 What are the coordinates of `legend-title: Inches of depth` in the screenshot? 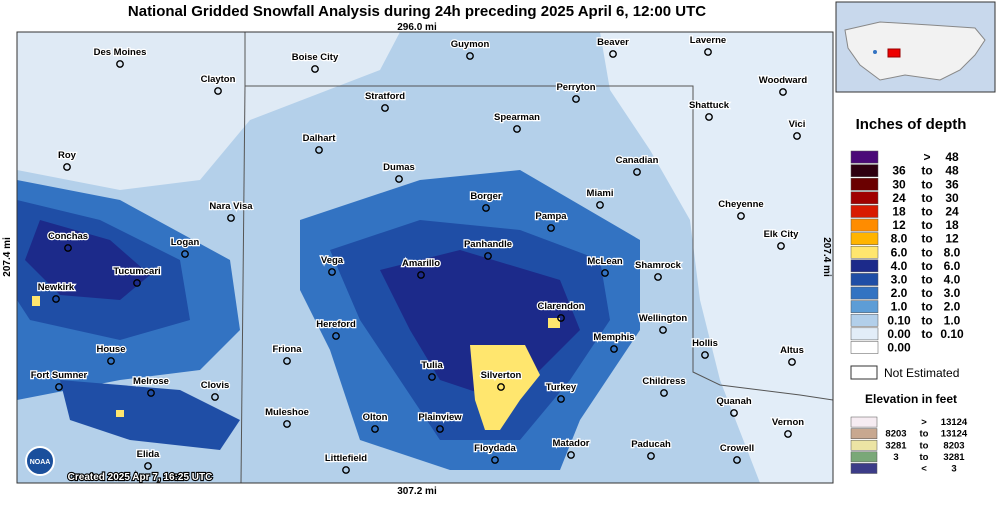 It's located at (911, 124).